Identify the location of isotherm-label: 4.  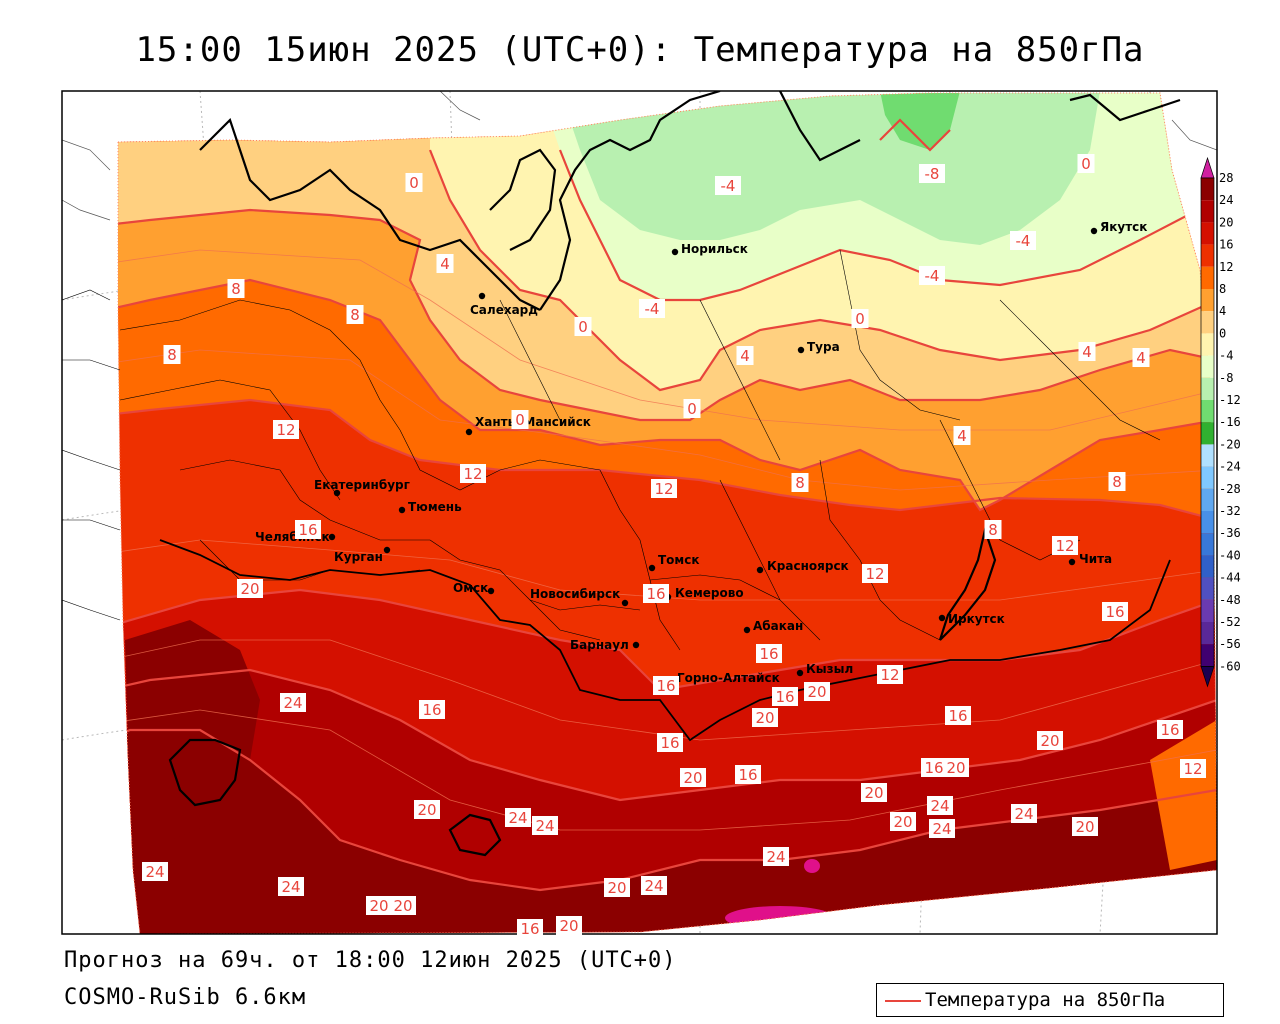
(745, 355).